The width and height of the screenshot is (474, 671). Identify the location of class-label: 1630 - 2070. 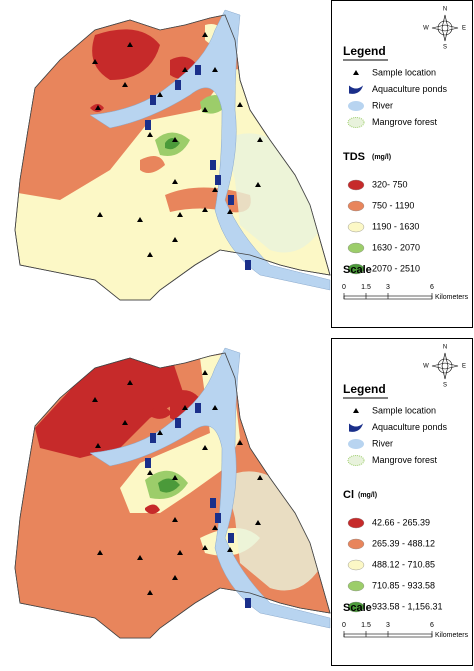
(396, 247).